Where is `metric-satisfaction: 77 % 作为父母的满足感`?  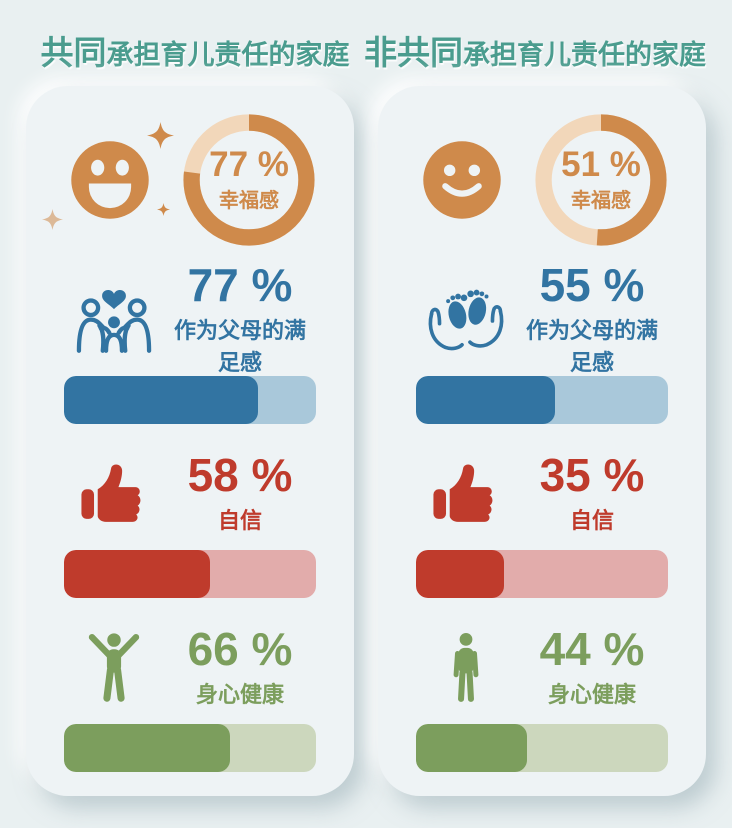
metric-satisfaction: 77 % 作为父母的满足感 is located at coordinates (190, 343).